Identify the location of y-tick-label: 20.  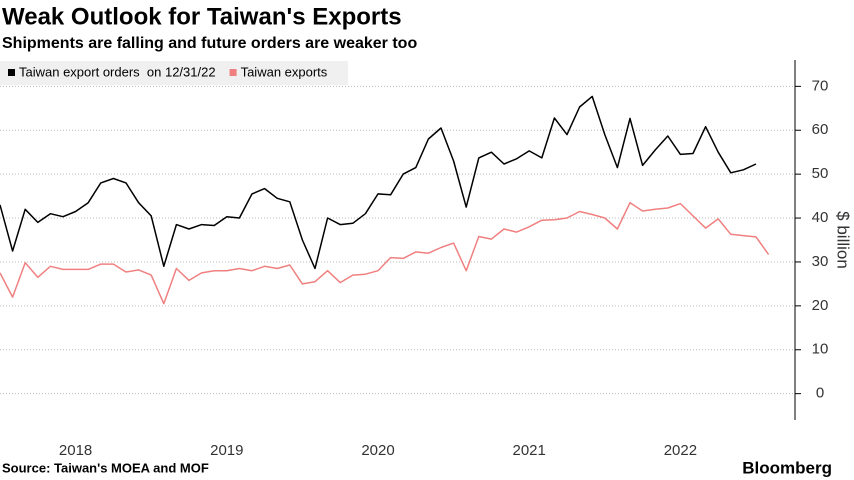
(820, 305).